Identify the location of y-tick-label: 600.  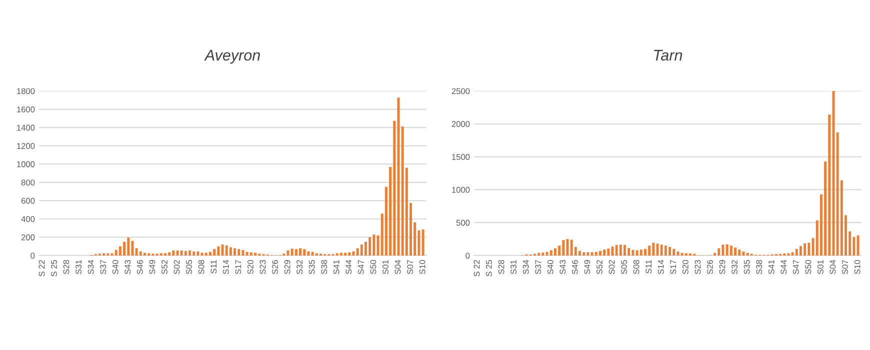
(28, 201).